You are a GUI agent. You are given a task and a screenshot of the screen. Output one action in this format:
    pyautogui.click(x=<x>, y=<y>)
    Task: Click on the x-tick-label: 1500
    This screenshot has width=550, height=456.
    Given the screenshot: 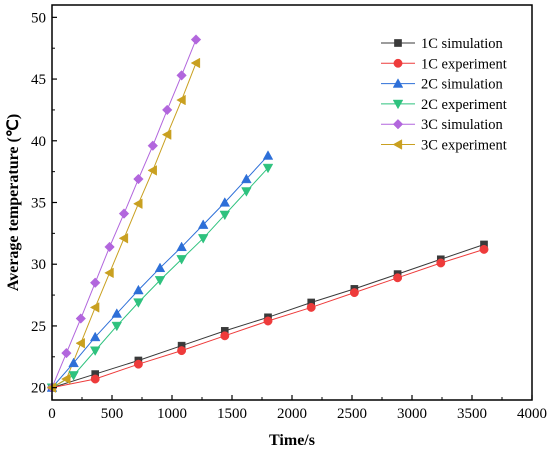 What is the action you would take?
    pyautogui.click(x=232, y=414)
    